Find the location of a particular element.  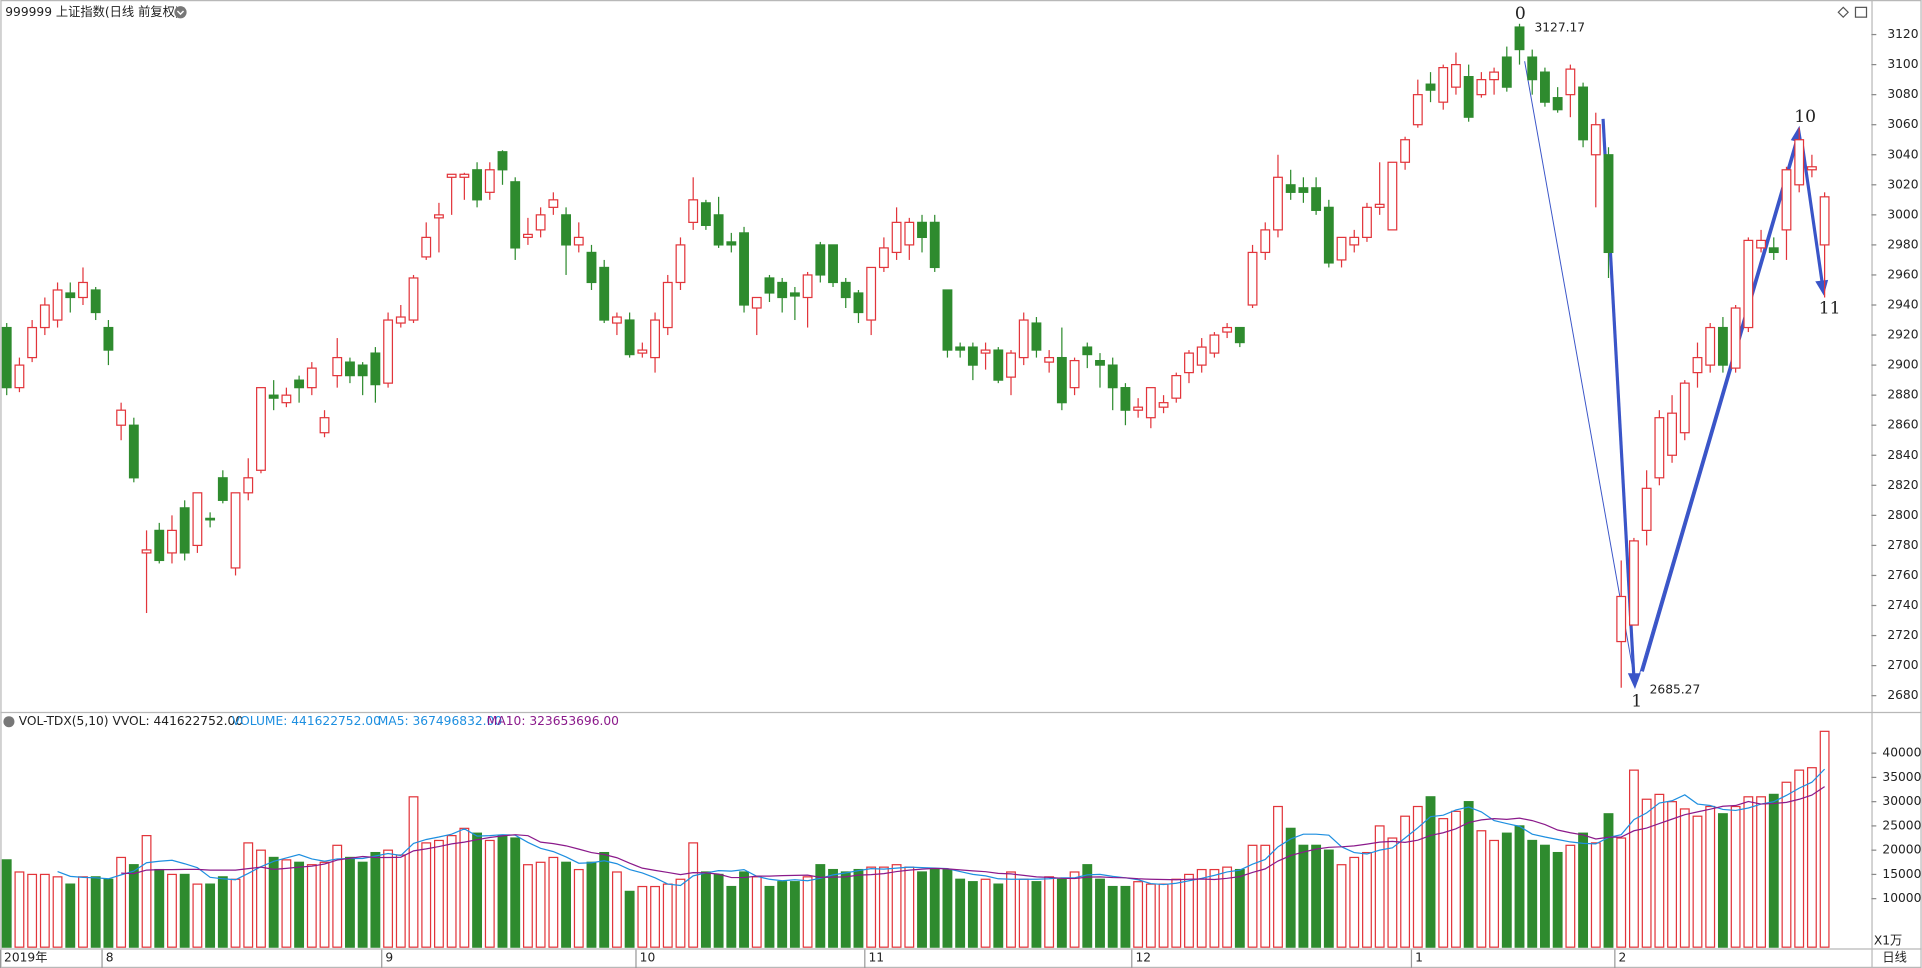

x-tick-label: 9 is located at coordinates (389, 958).